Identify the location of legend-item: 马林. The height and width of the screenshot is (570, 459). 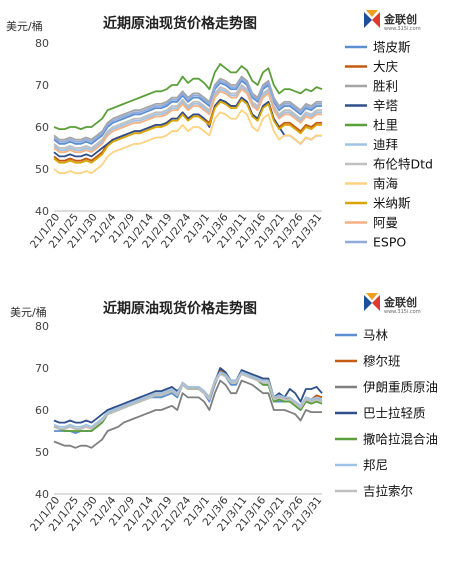
(362, 335).